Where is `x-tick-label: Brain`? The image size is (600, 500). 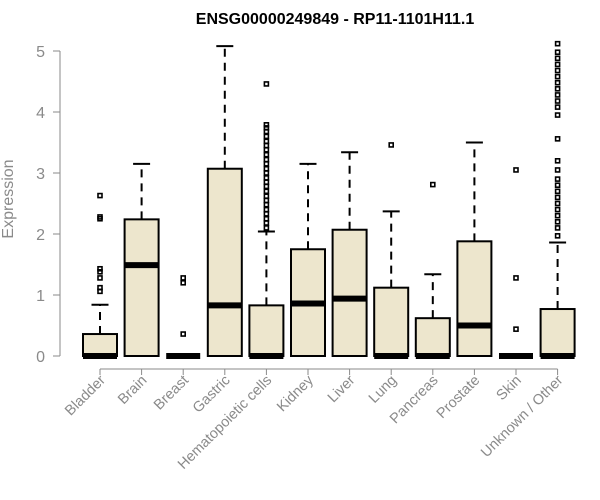 x-tick-label: Brain is located at coordinates (132, 390).